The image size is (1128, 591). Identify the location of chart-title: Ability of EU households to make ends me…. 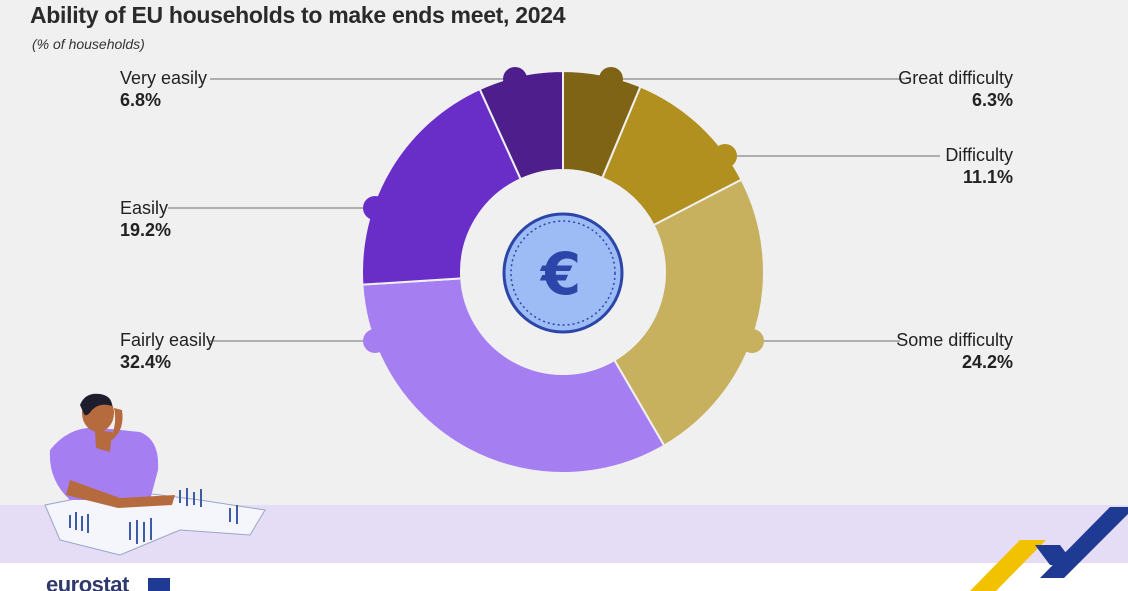
(298, 15).